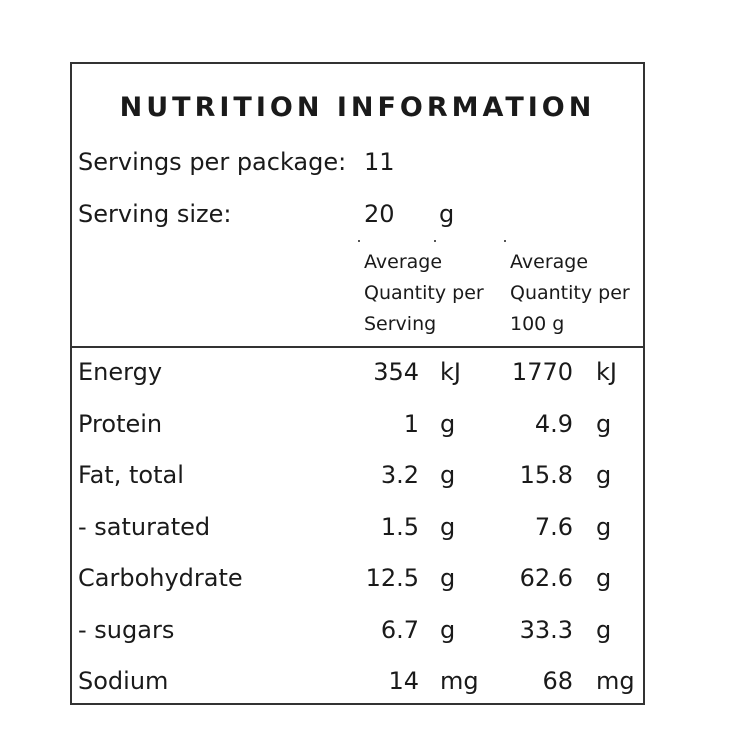 This screenshot has height=750, width=750. What do you see at coordinates (144, 526) in the screenshot?
I see `nutrient-name: - saturated` at bounding box center [144, 526].